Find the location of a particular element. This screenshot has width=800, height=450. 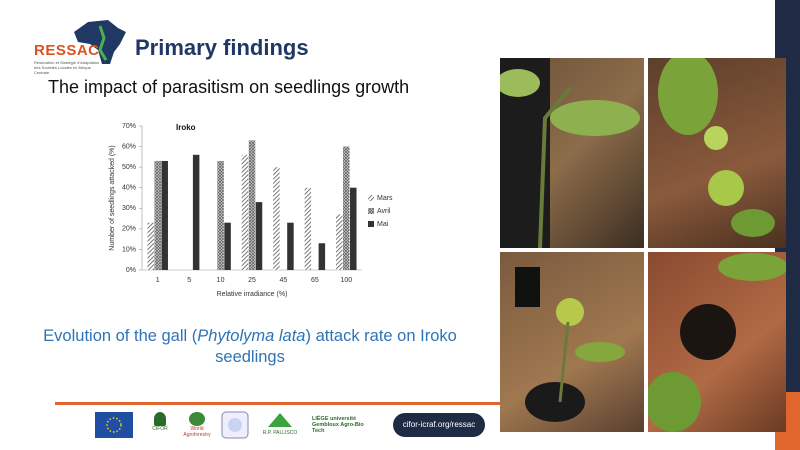

x-tick-label: 5 is located at coordinates (189, 280).